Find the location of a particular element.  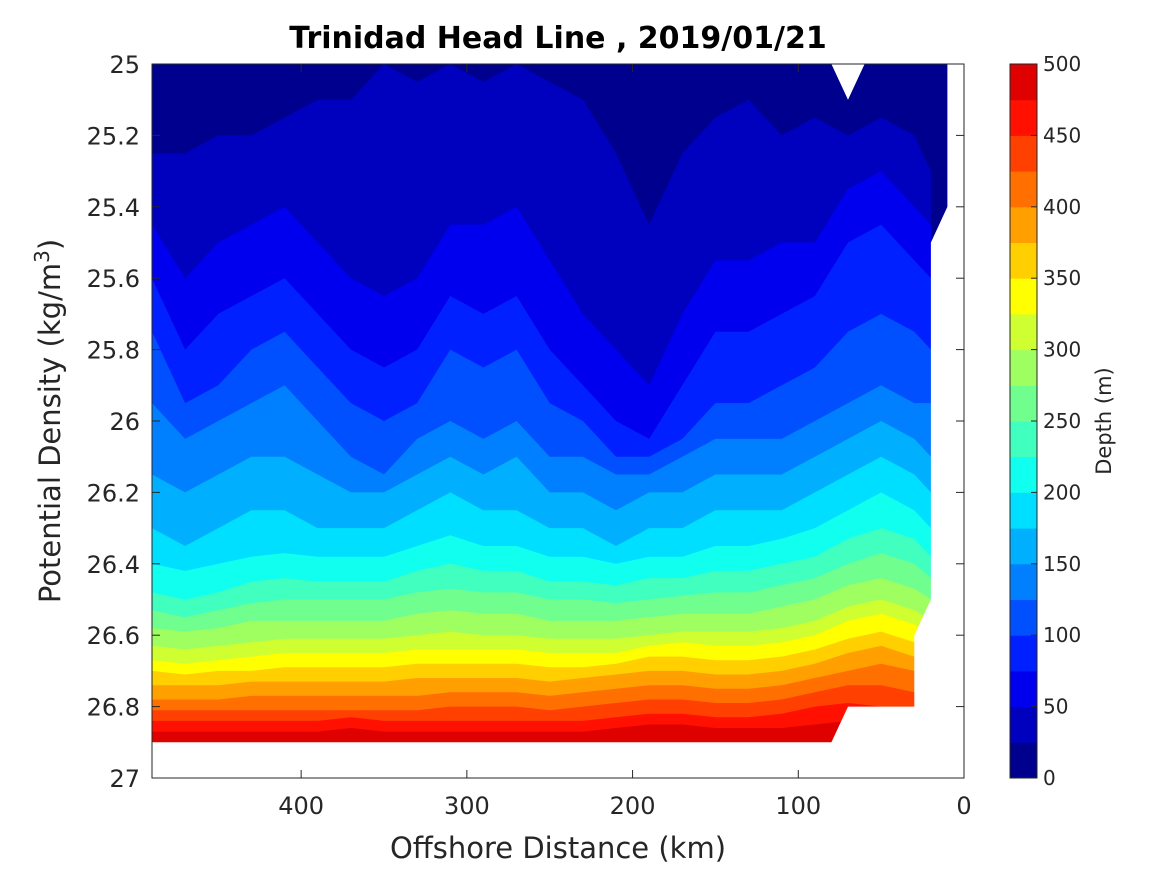

colorbar-label: Depth (m) is located at coordinates (1104, 420).